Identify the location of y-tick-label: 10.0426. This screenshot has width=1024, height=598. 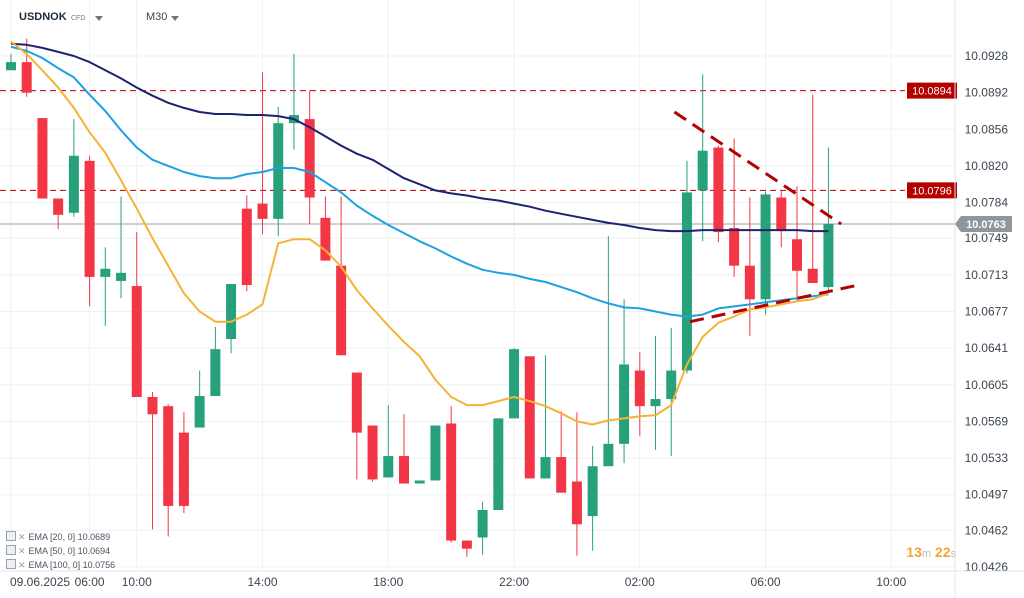
(987, 567).